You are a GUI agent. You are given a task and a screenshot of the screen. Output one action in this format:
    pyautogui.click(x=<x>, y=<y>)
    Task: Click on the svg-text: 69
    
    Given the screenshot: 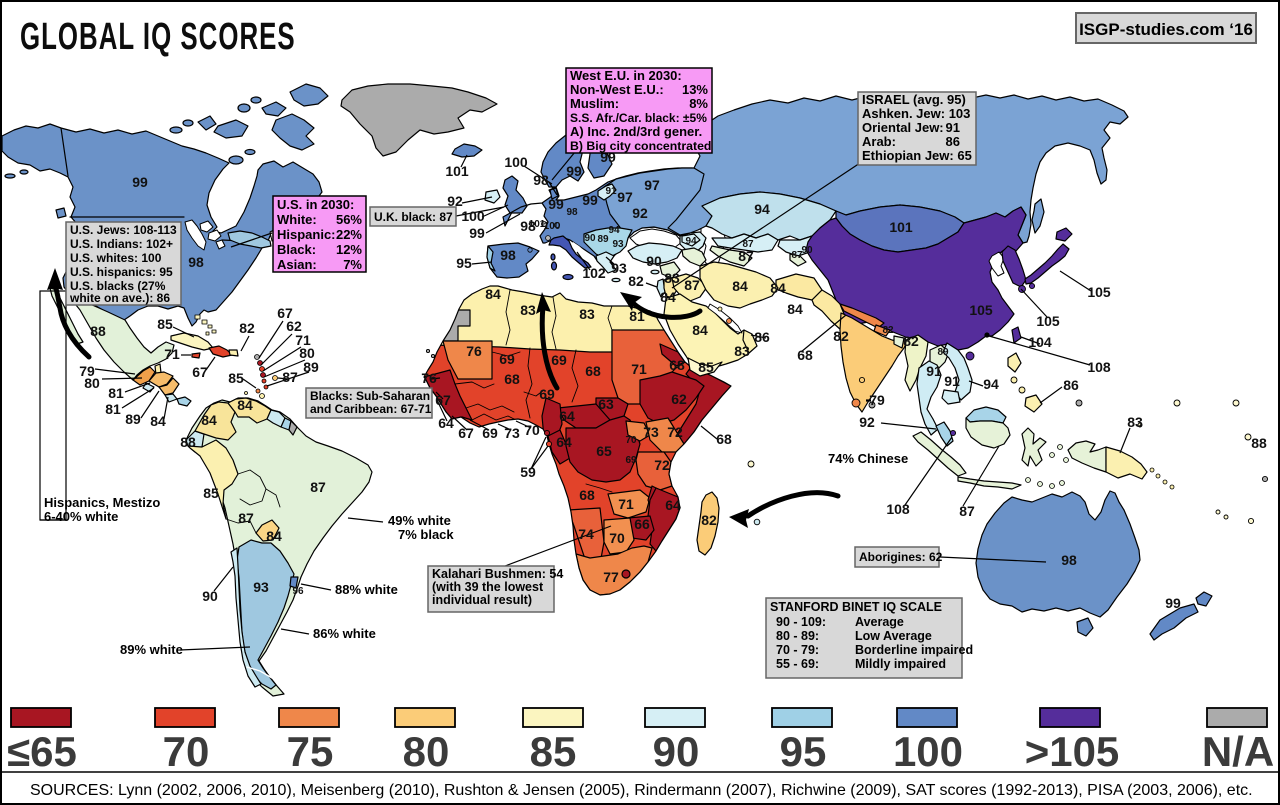 What is the action you would take?
    pyautogui.click(x=631, y=460)
    